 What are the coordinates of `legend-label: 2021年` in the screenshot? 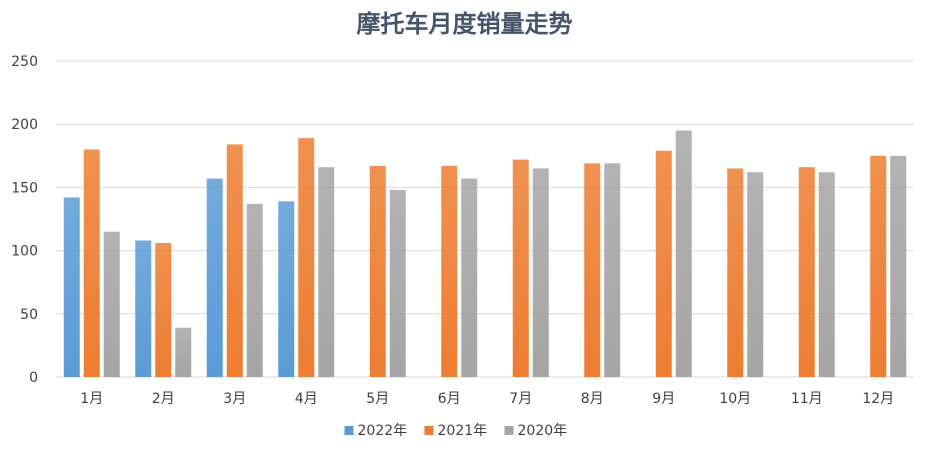 It's located at (463, 431).